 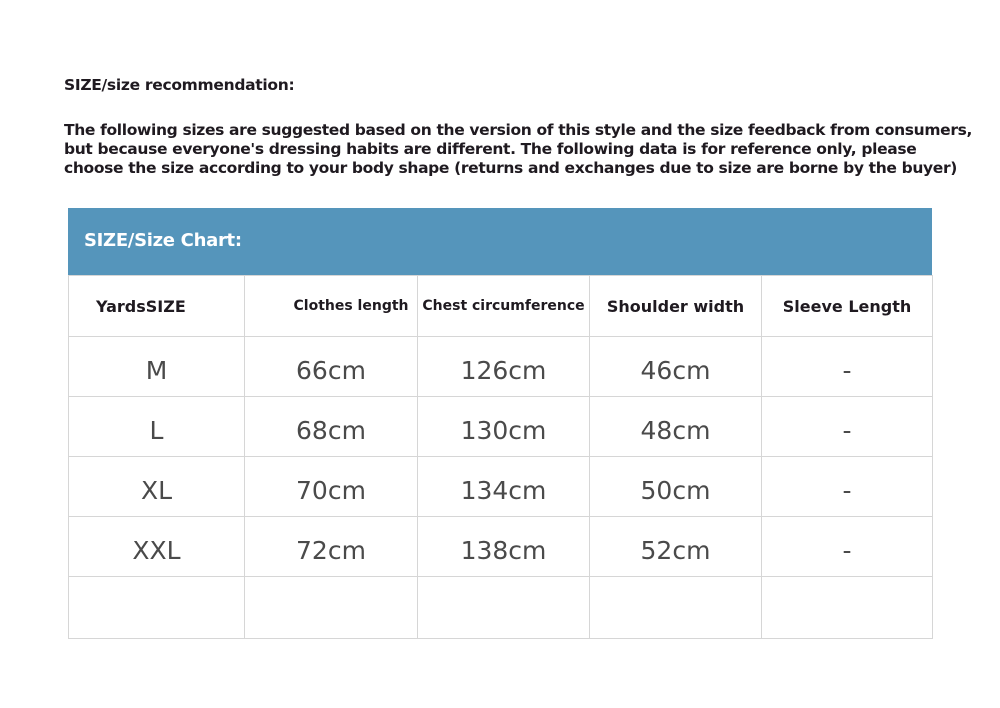 What do you see at coordinates (503, 366) in the screenshot?
I see `table-cell: 126cm` at bounding box center [503, 366].